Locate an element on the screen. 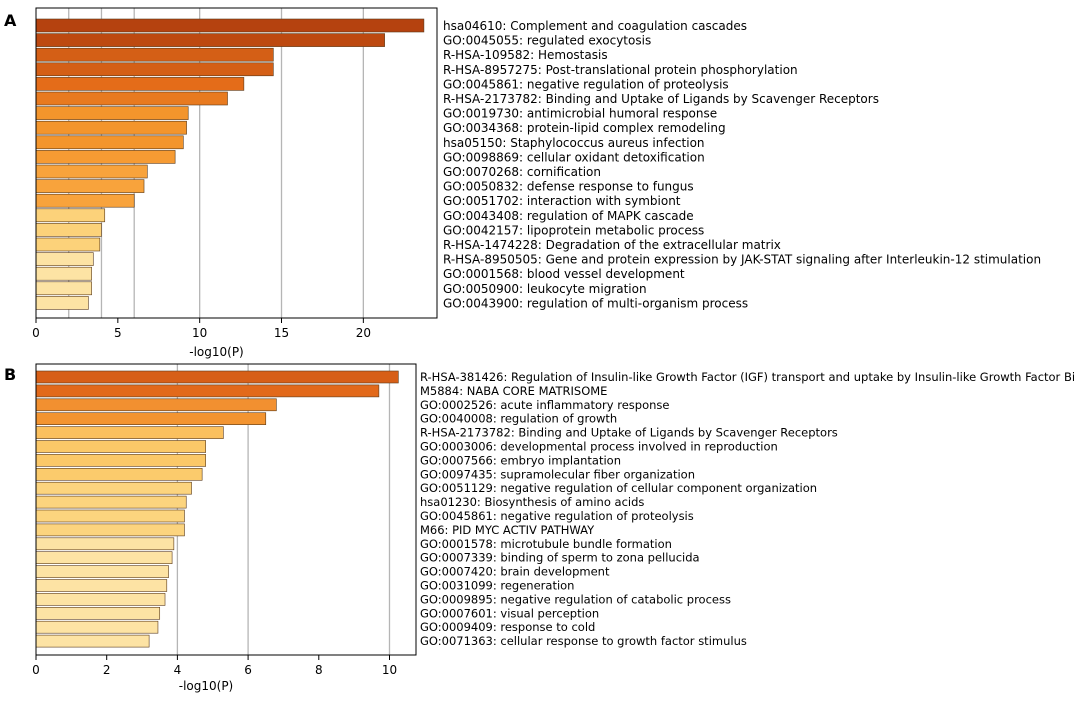 The width and height of the screenshot is (1084, 702). panel-b-category-label: M66: PID MYC ACTIV PATHWAY is located at coordinates (507, 530).